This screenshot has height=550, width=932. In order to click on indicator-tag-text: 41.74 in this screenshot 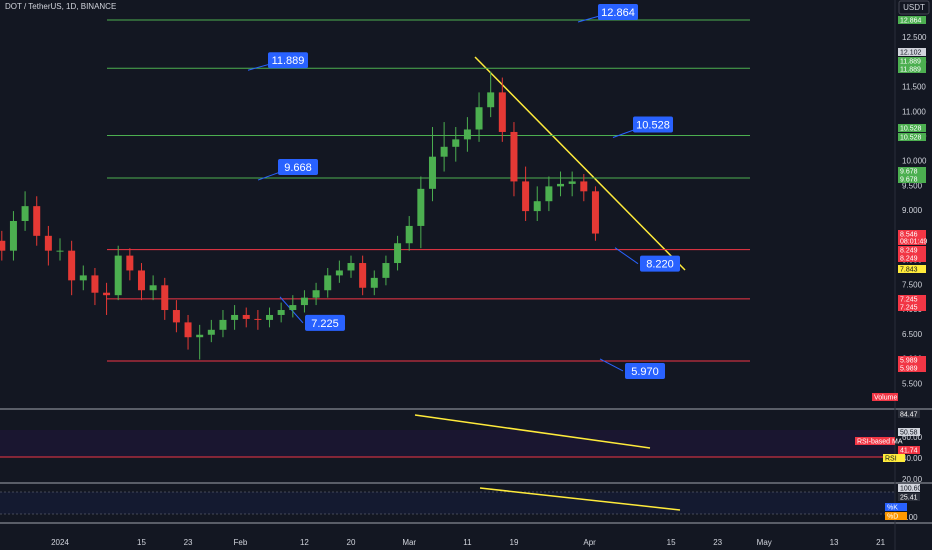, I will do `click(909, 450)`.